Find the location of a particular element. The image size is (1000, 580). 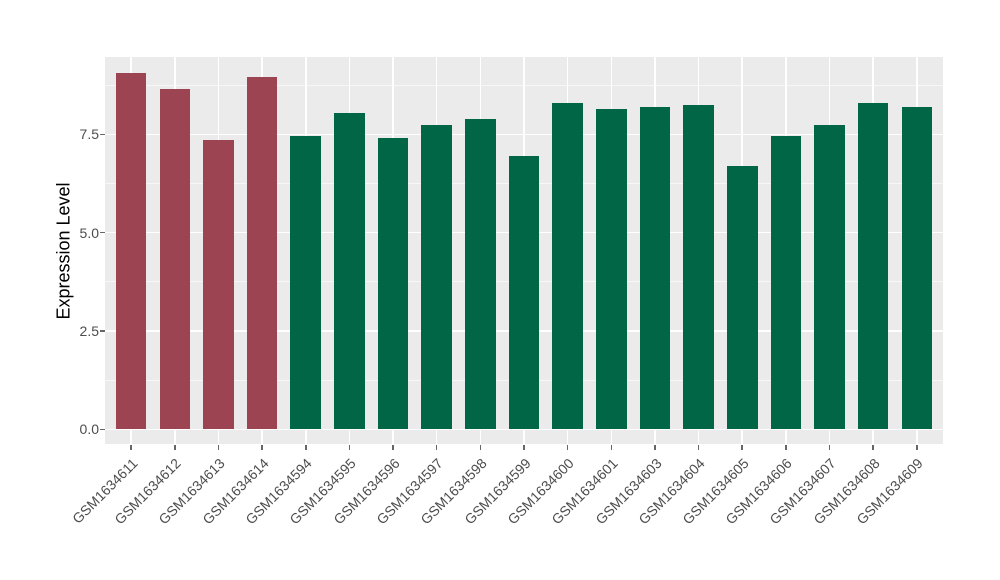

bar-GSM1634597 is located at coordinates (436, 277).